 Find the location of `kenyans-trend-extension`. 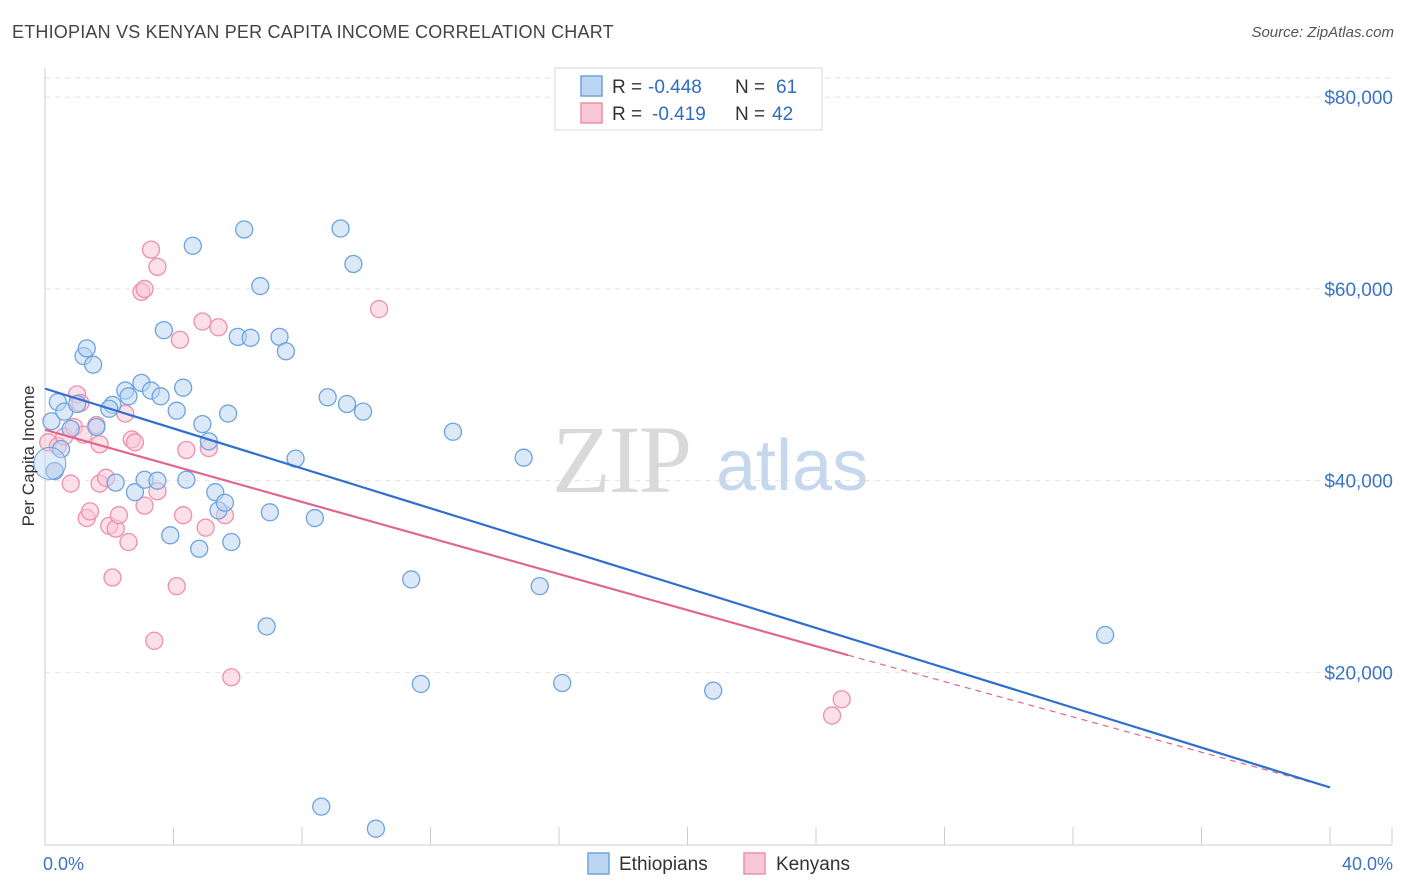

kenyans-trend-extension is located at coordinates (1089, 721).